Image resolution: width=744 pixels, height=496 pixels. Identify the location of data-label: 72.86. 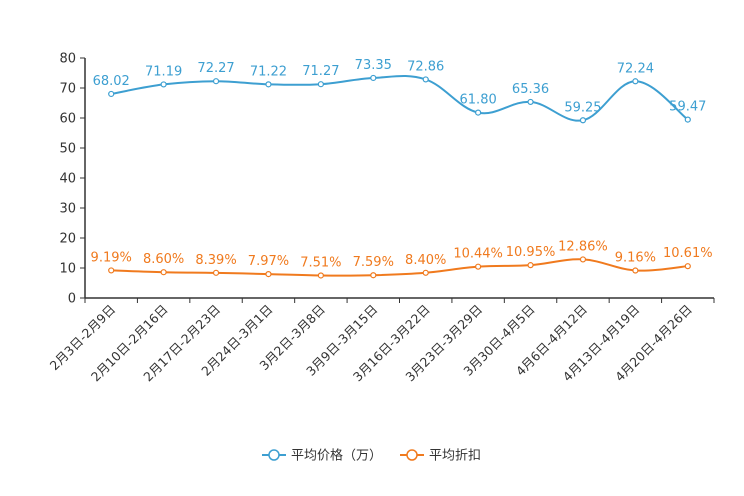
(425, 66).